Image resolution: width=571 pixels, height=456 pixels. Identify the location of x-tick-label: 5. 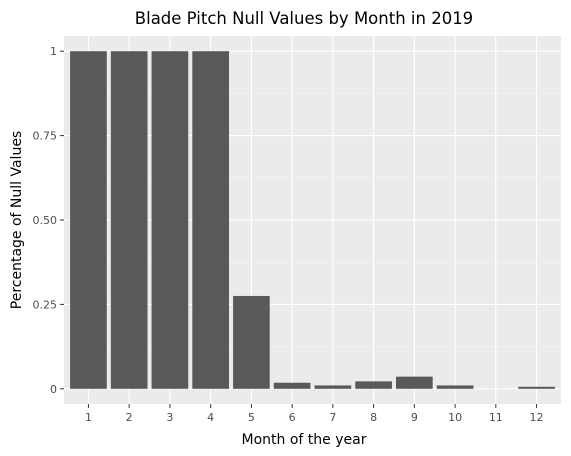
(251, 417).